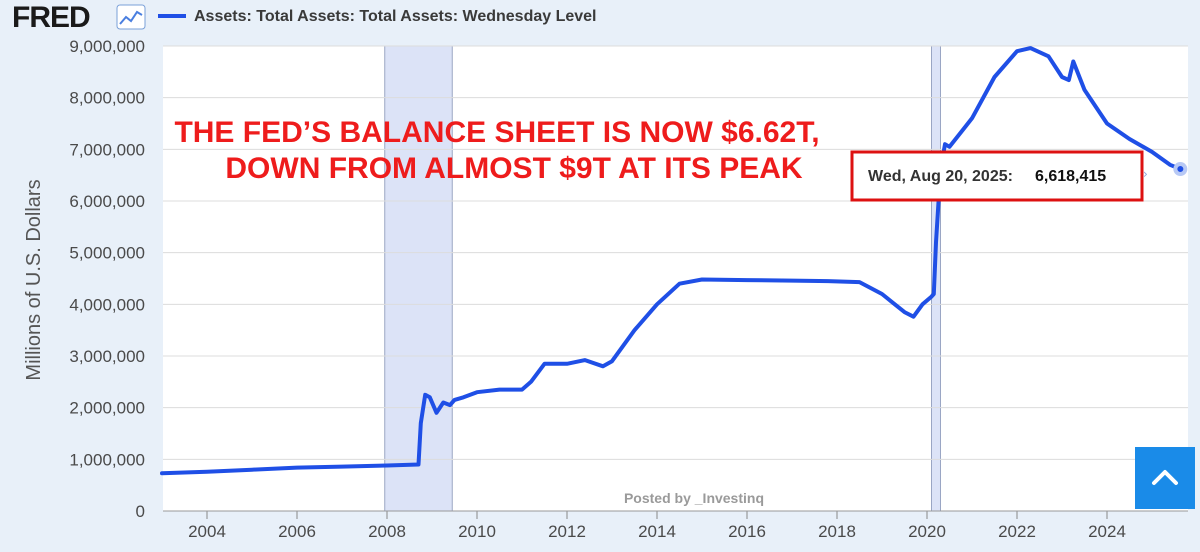 This screenshot has height=552, width=1200. I want to click on x-tick-label: 2004, so click(207, 531).